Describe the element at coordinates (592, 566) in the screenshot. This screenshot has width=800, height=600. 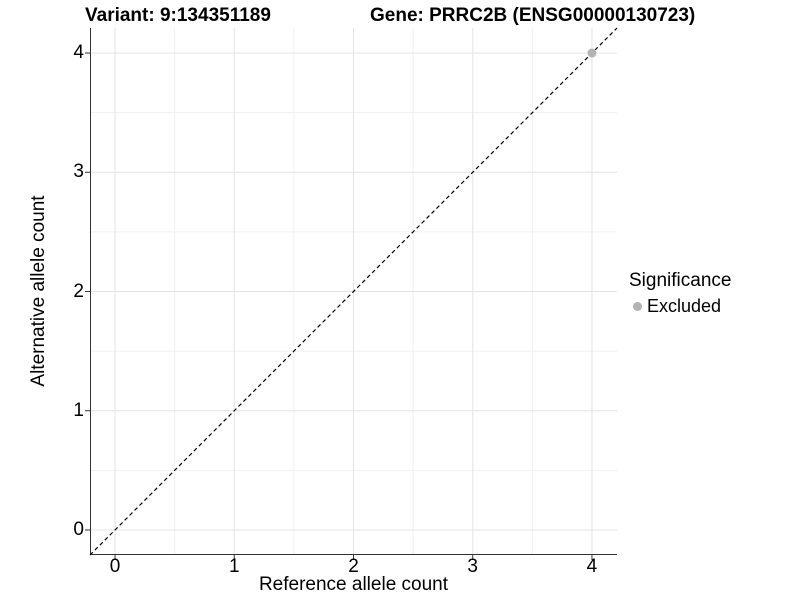
I see `x-tick-label: 4` at that location.